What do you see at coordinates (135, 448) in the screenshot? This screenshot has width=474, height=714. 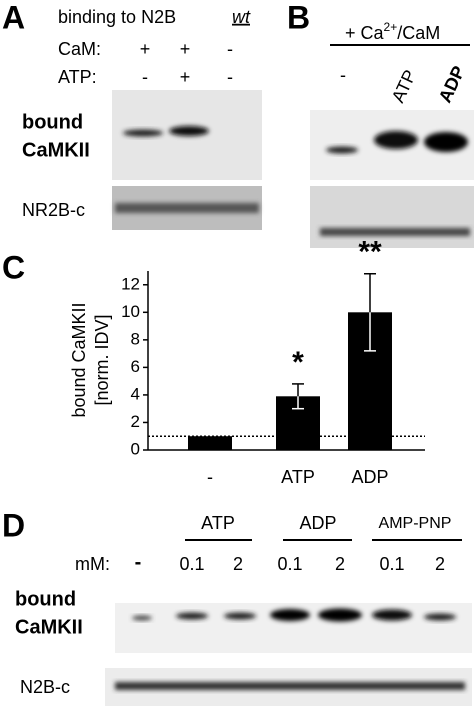 I see `y-tick-label: 0` at bounding box center [135, 448].